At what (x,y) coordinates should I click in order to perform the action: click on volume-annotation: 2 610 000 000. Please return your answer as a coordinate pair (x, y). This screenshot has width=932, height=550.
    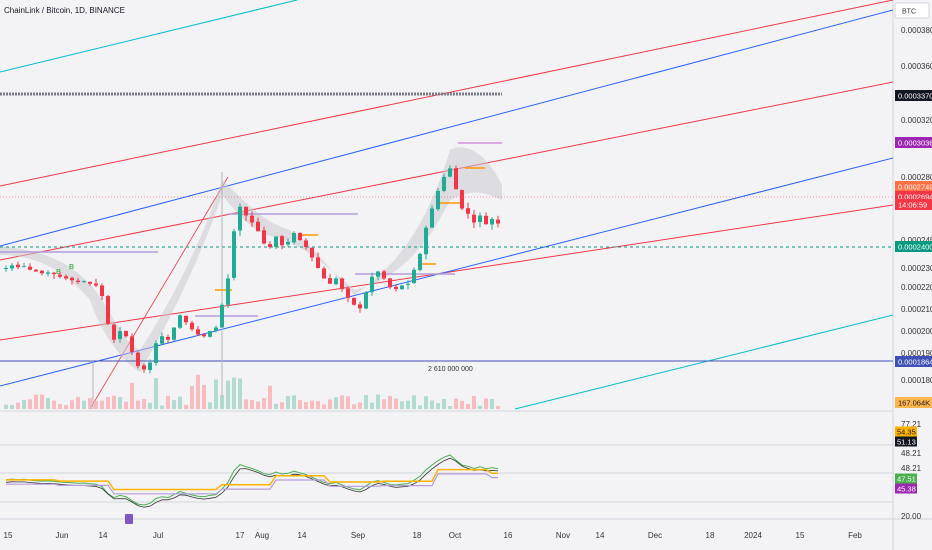
    Looking at the image, I should click on (450, 369).